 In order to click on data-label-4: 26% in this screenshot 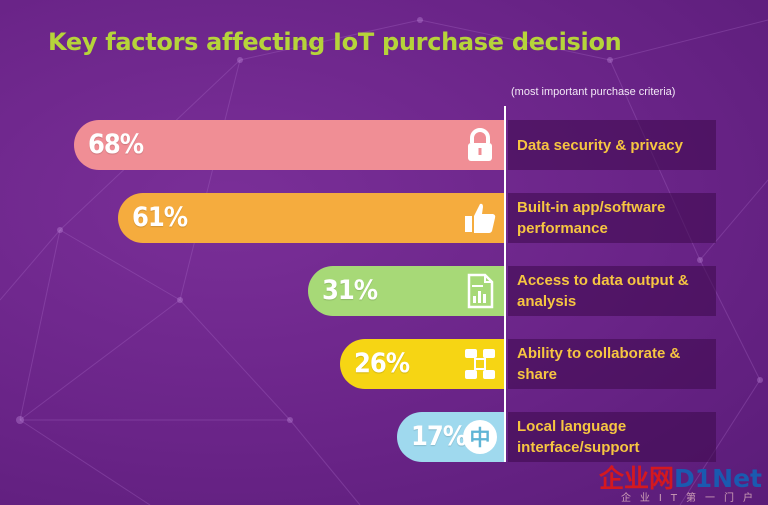, I will do `click(382, 363)`.